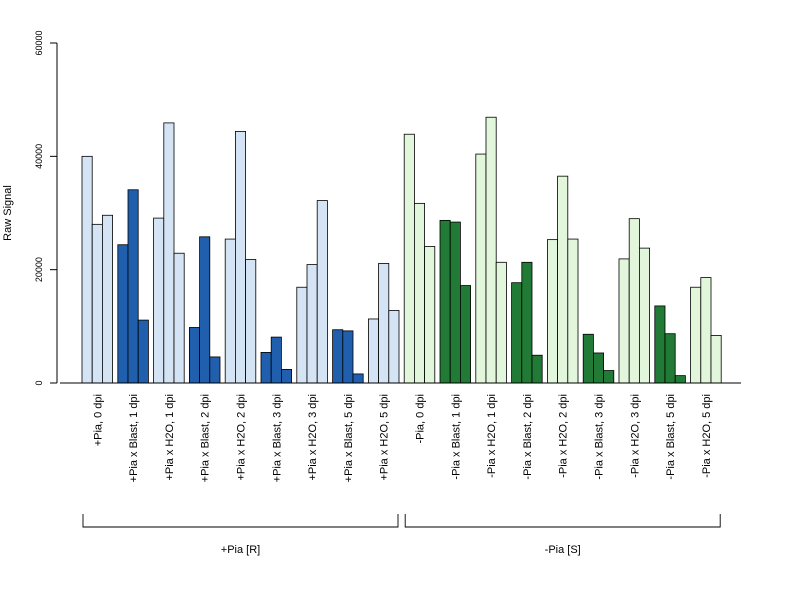 This screenshot has height=600, width=800. Describe the element at coordinates (98, 420) in the screenshot. I see `category-label-0: +Pia, 0 dpi` at that location.